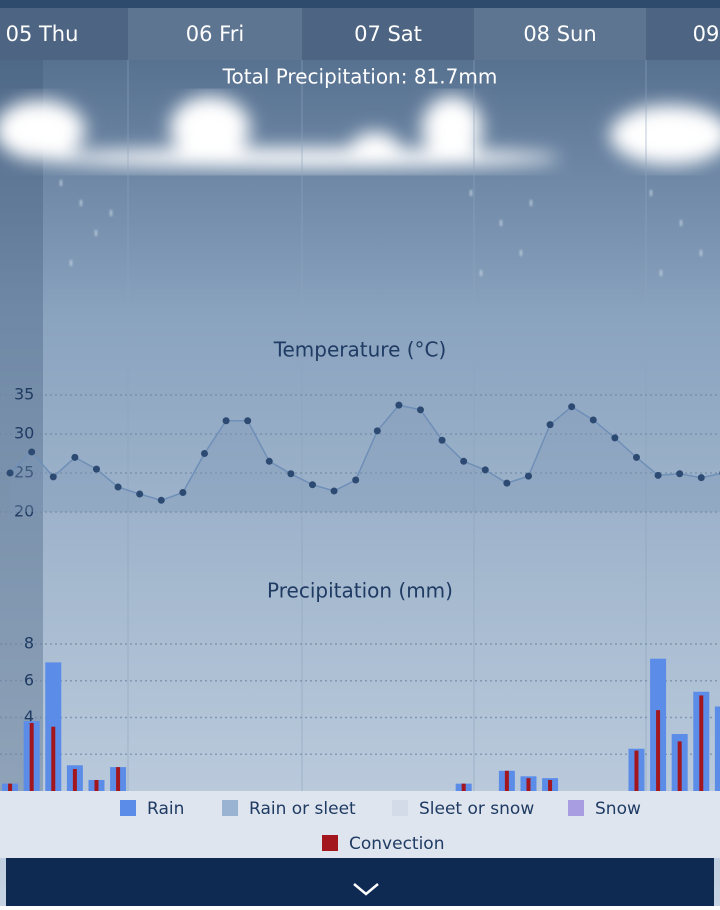 The height and width of the screenshot is (910, 720). What do you see at coordinates (360, 77) in the screenshot?
I see `total-precipitation: Total Precipitation: 81.7mm` at bounding box center [360, 77].